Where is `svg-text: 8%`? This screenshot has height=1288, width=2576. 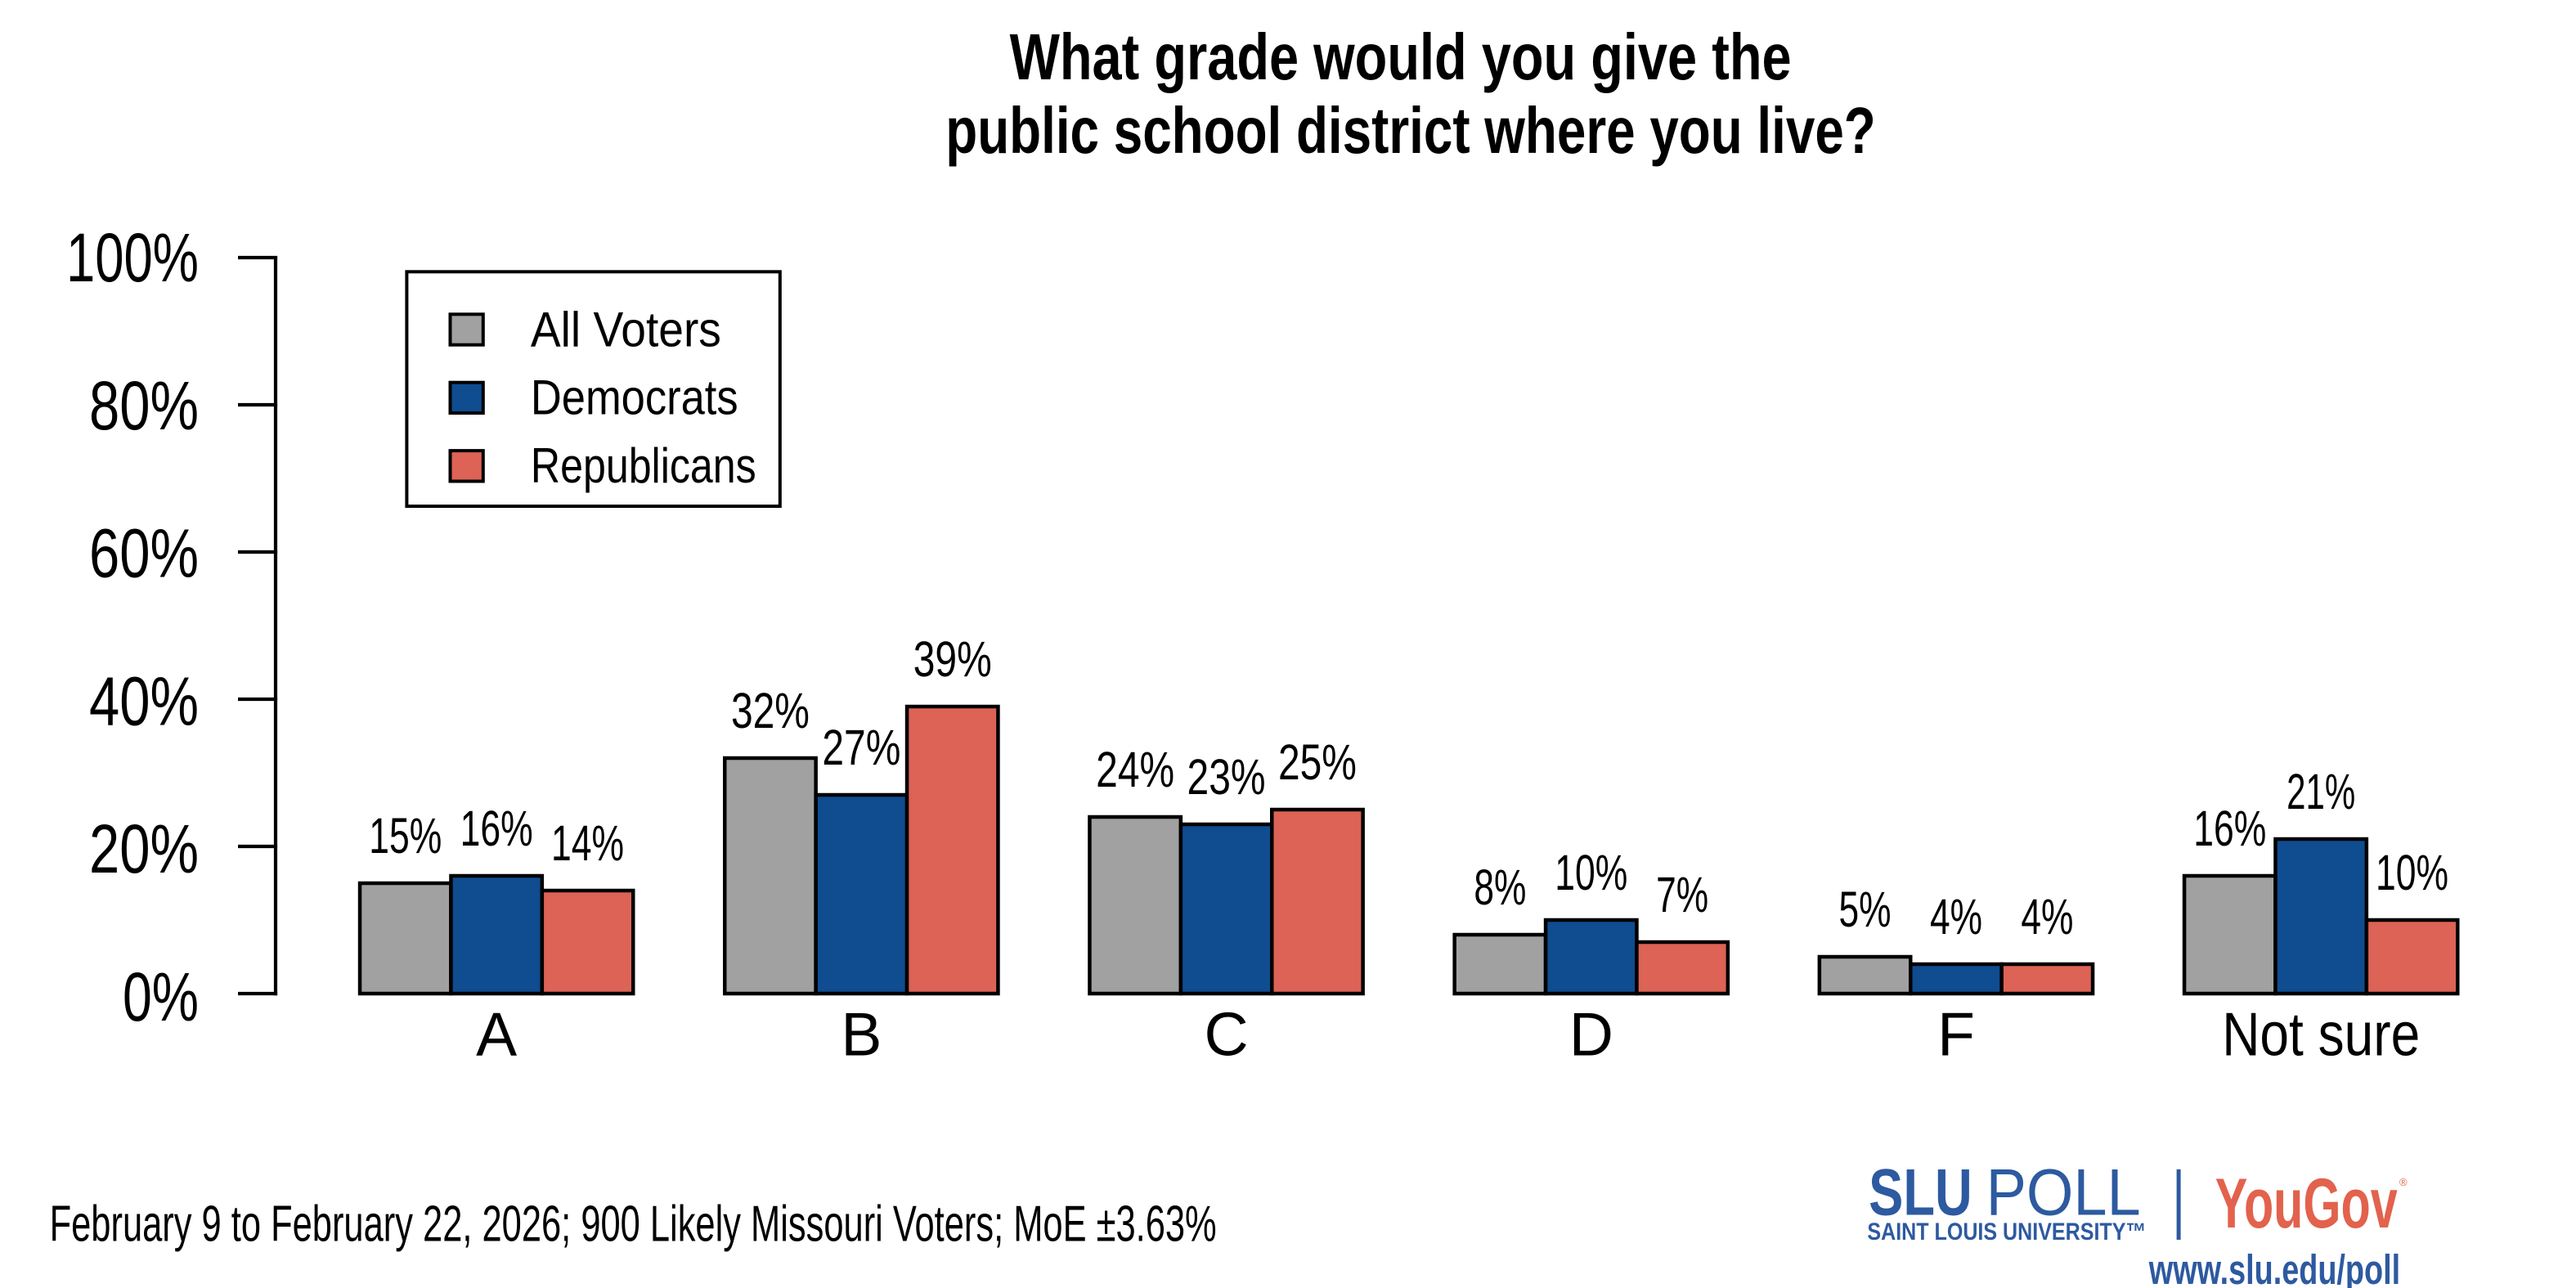
svg-text: 8% is located at coordinates (1500, 887).